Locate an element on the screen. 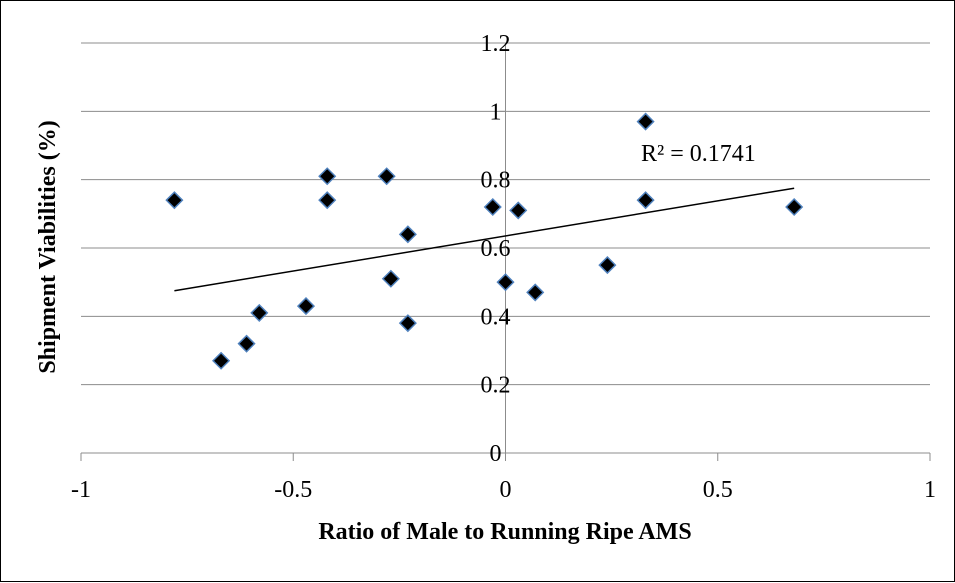  y-axis-title: Shipment Viabilities (%) is located at coordinates (48, 246).